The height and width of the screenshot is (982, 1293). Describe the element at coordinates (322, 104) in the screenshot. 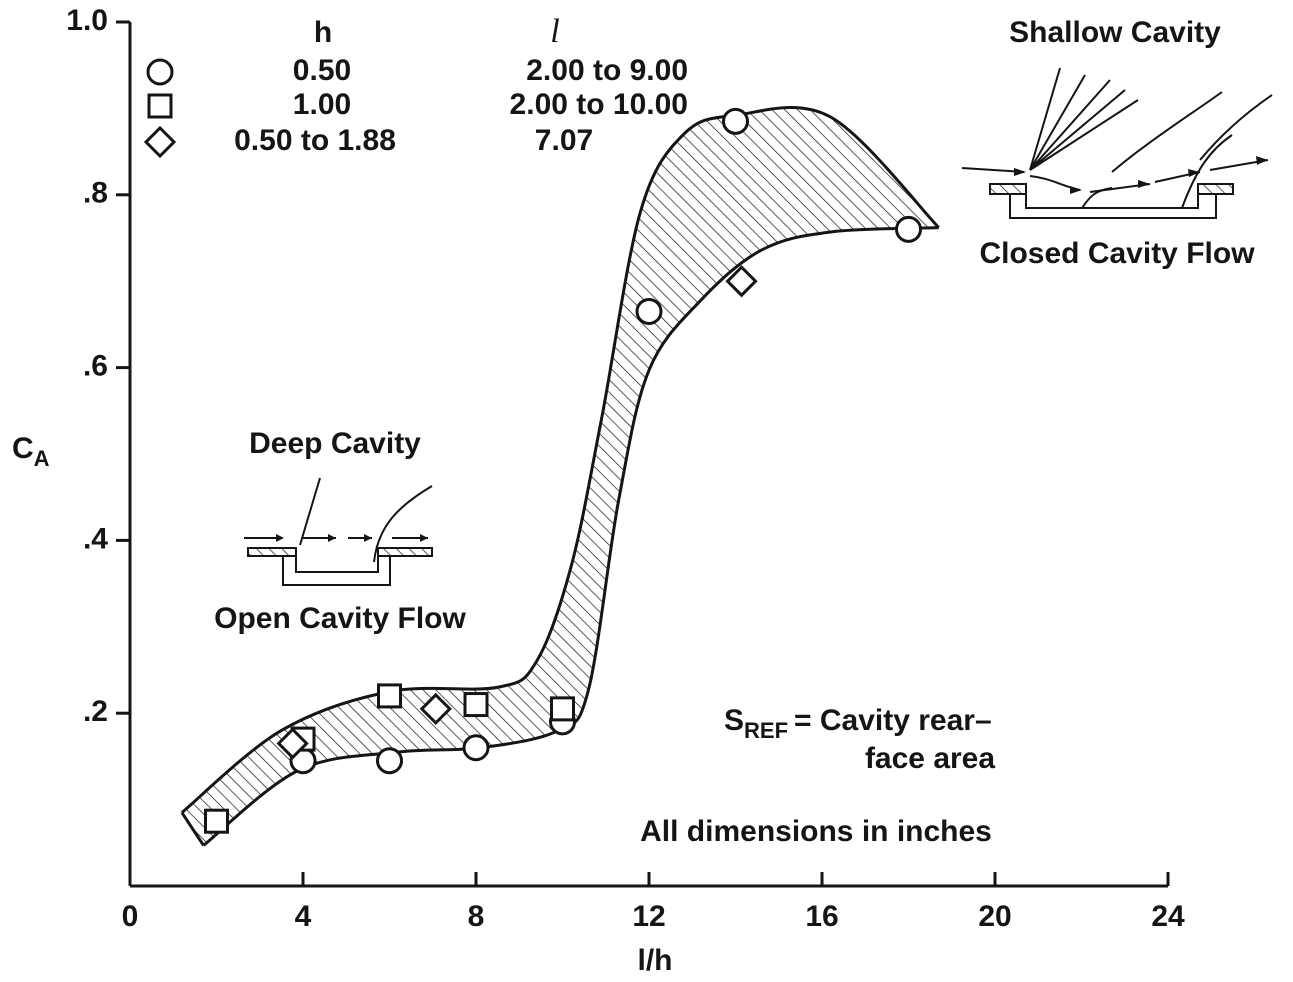

I see `legend-h: 1.00` at that location.